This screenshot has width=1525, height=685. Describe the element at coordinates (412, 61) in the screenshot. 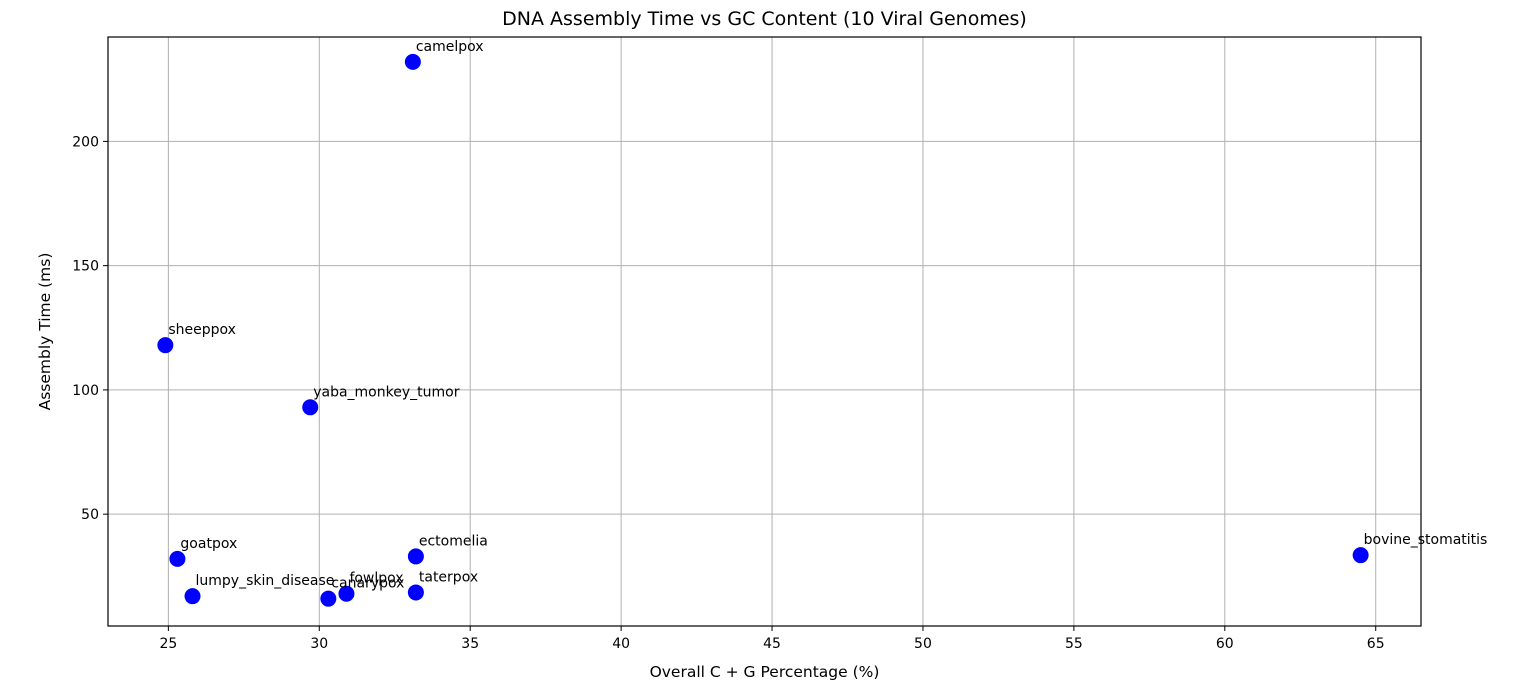

I see `data-point-camelpox` at that location.